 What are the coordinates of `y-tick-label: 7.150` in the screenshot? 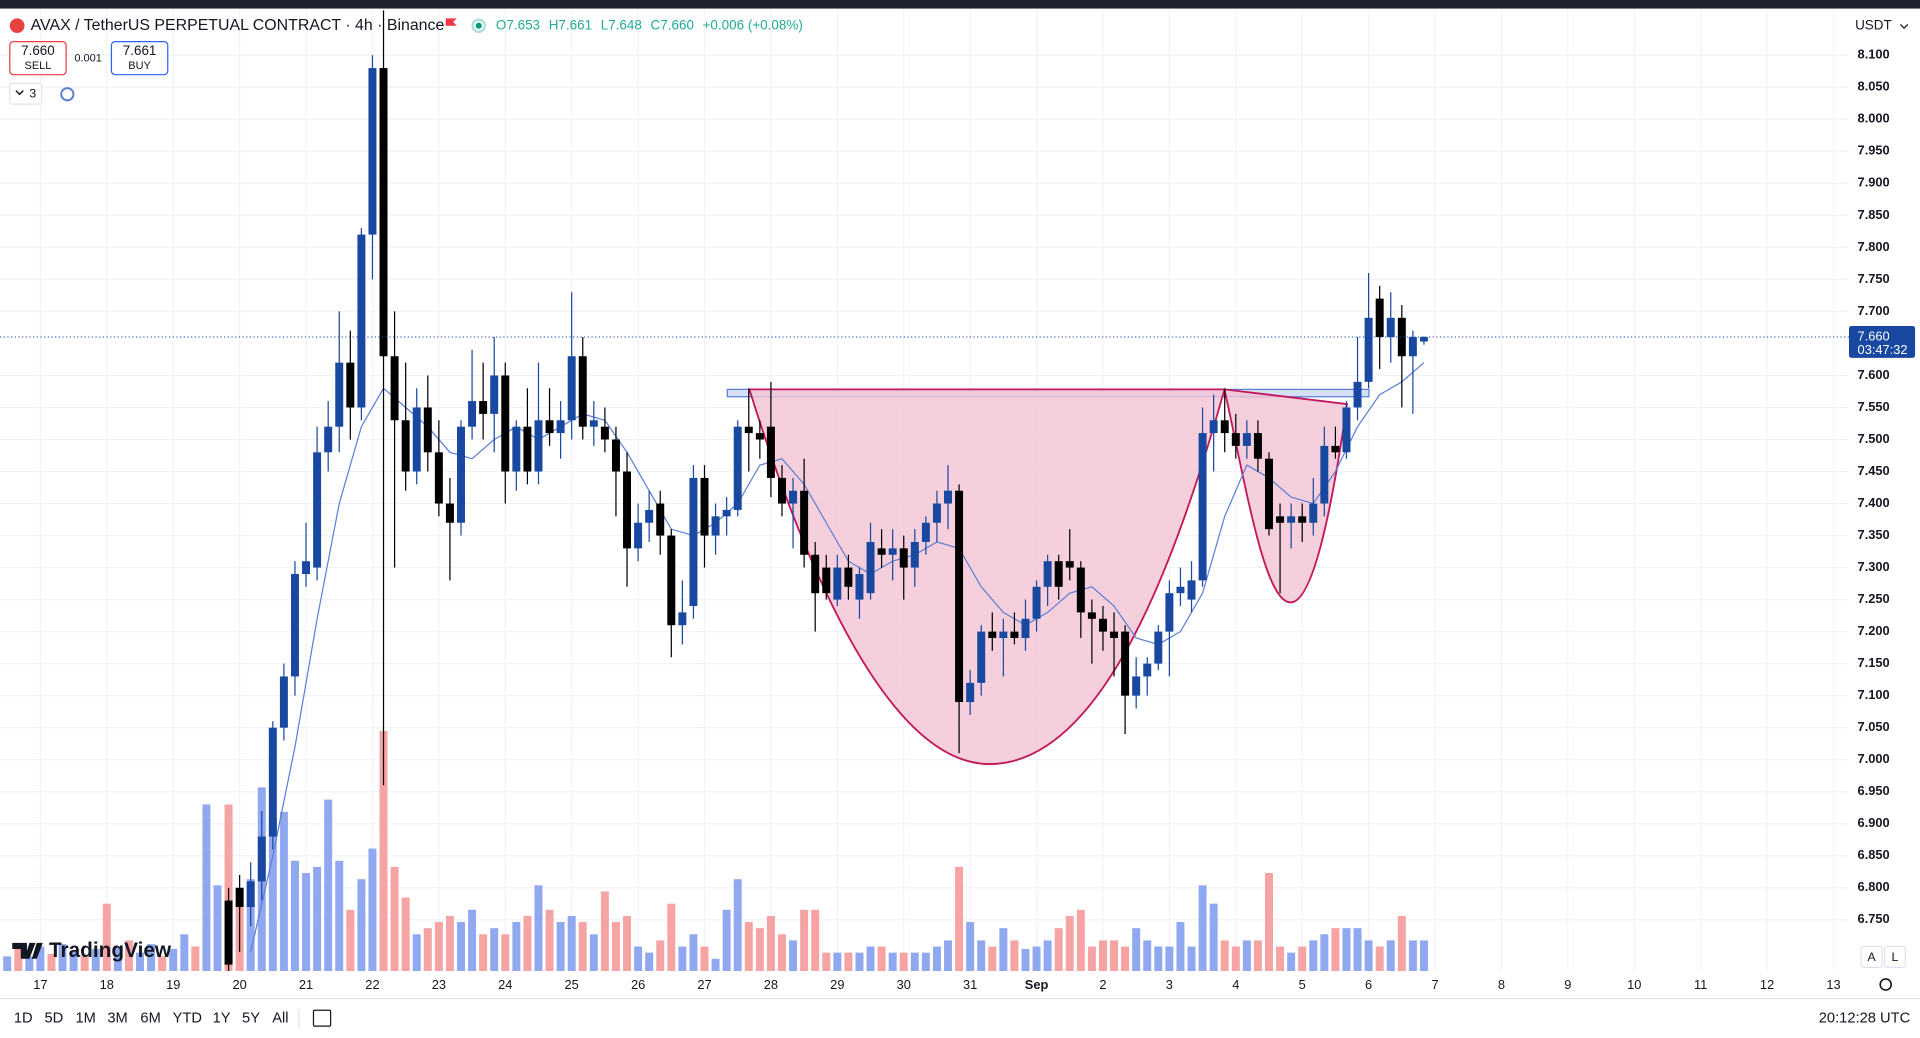 It's located at (1874, 662).